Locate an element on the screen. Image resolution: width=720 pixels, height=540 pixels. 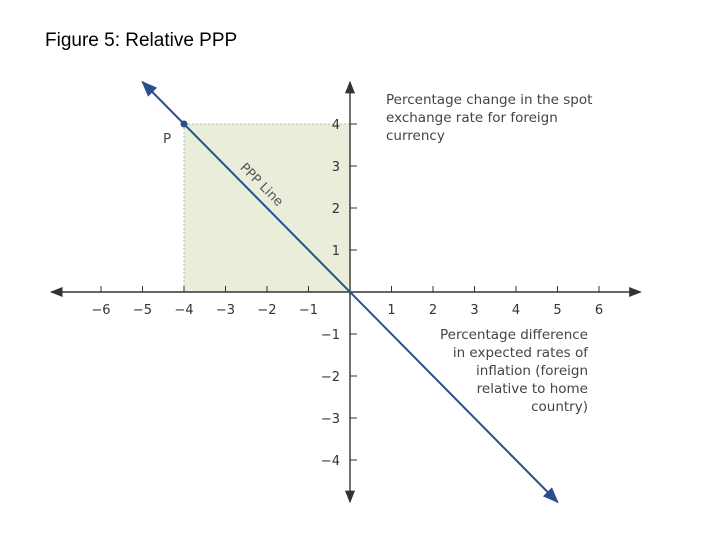
point-p-marker is located at coordinates (184, 124).